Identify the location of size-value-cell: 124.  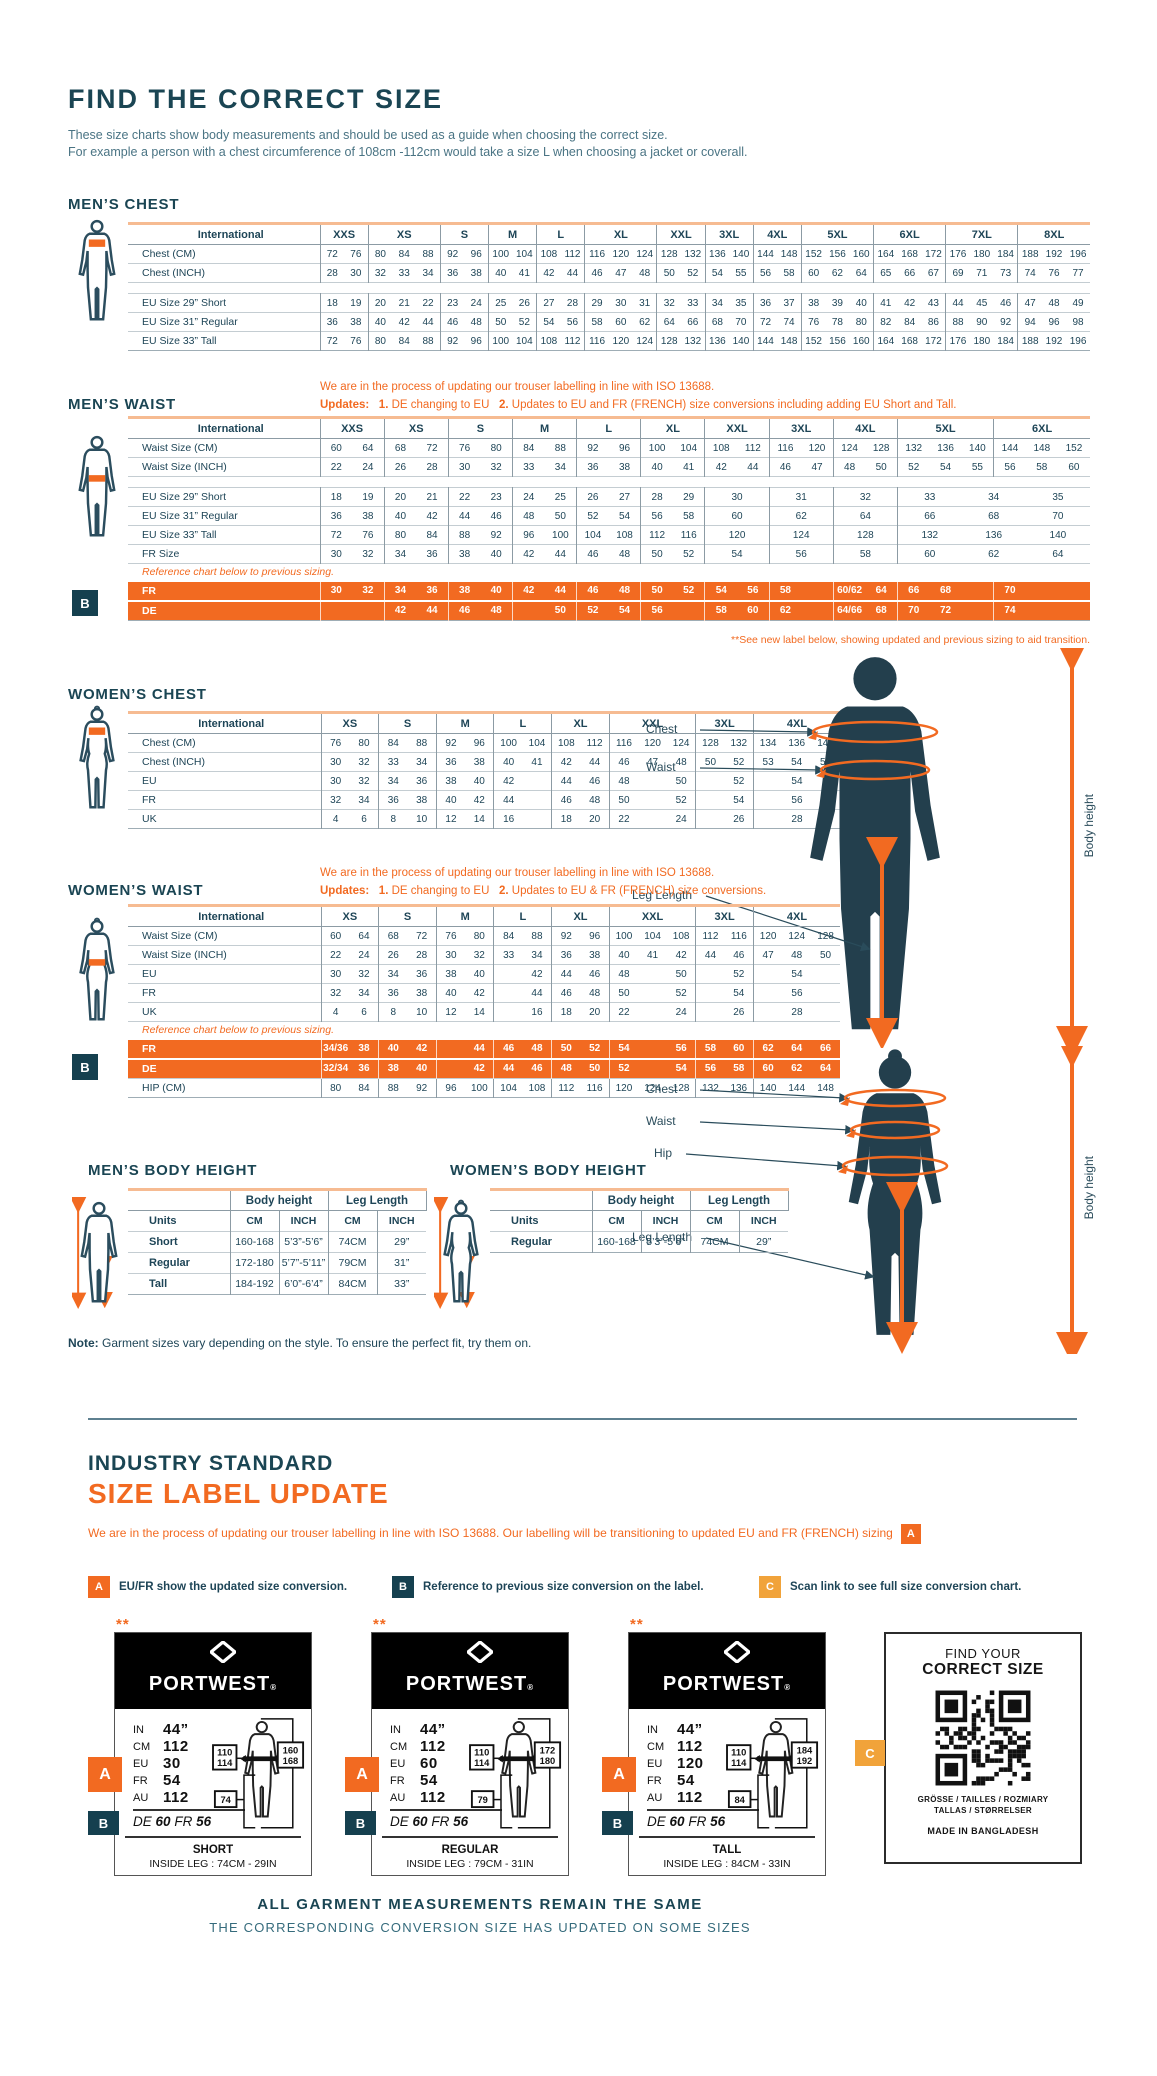
(645, 341).